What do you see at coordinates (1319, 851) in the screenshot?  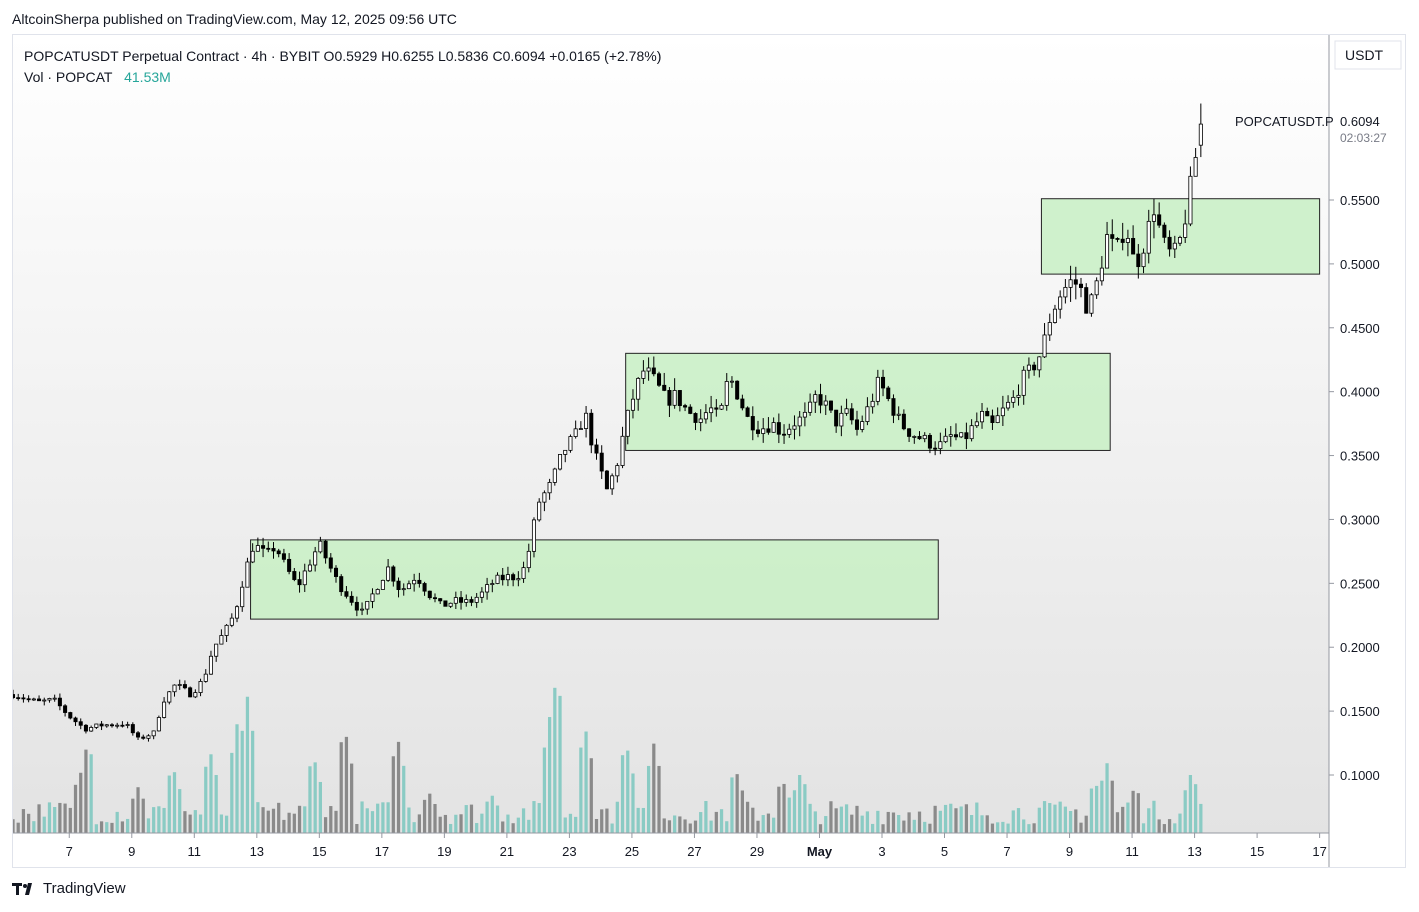 I see `x-tick-label: 17` at bounding box center [1319, 851].